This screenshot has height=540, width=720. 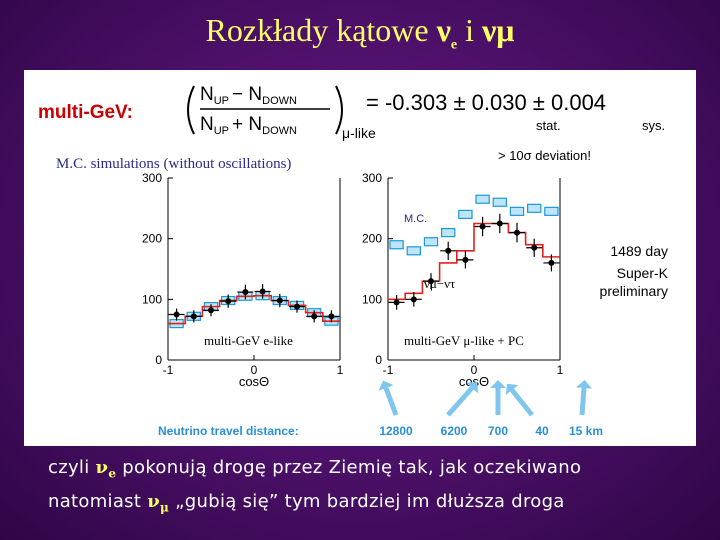 What do you see at coordinates (639, 251) in the screenshot?
I see `superk-line1: 1489 day` at bounding box center [639, 251].